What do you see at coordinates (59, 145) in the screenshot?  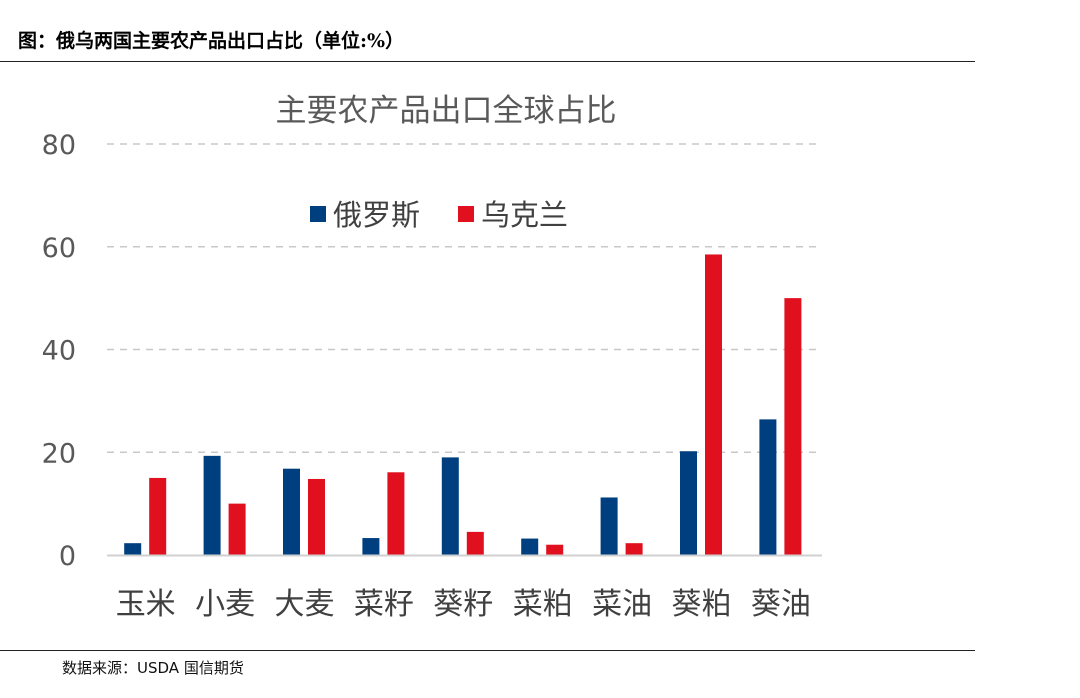 I see `y-tick-label: 80` at bounding box center [59, 145].